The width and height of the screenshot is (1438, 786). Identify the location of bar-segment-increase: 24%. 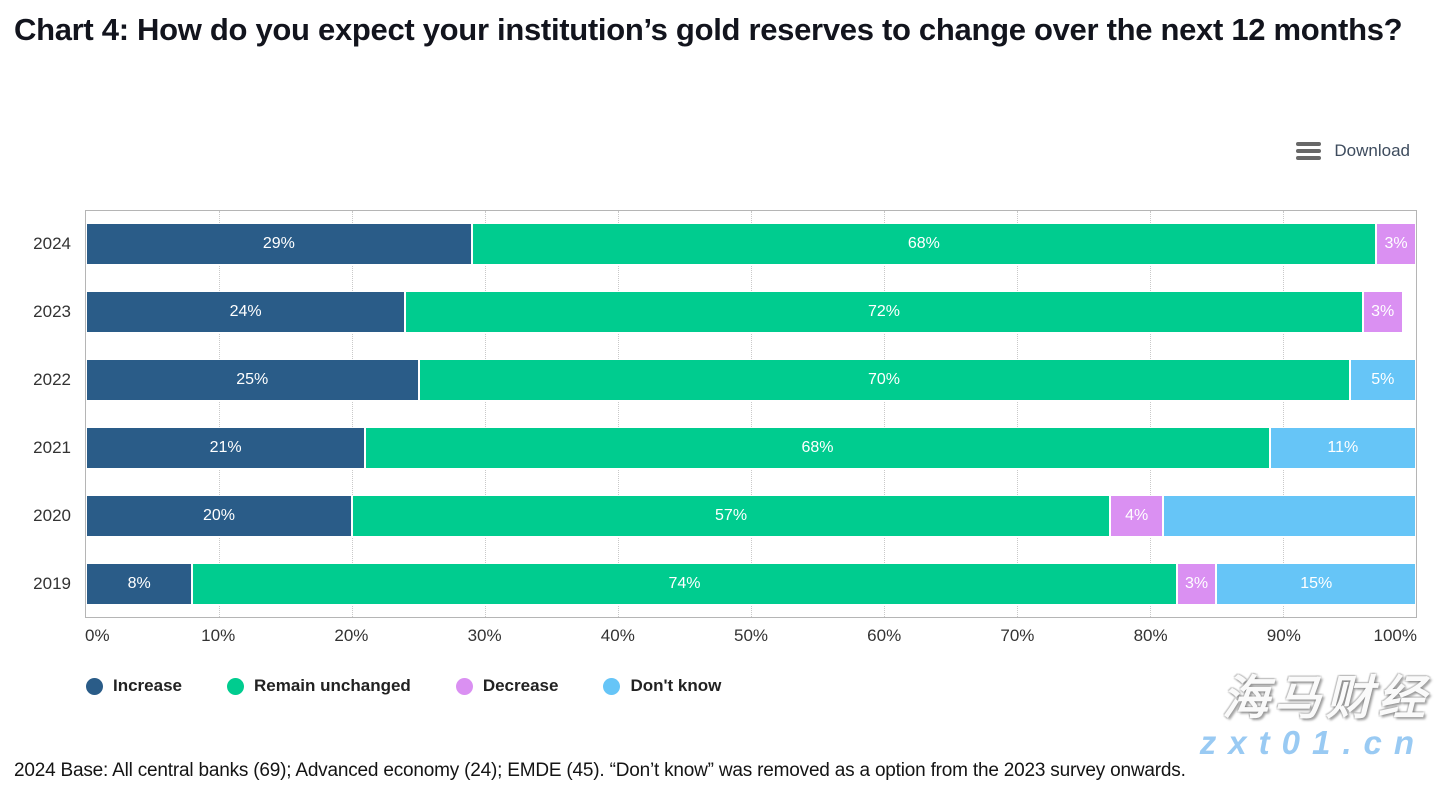
(246, 312).